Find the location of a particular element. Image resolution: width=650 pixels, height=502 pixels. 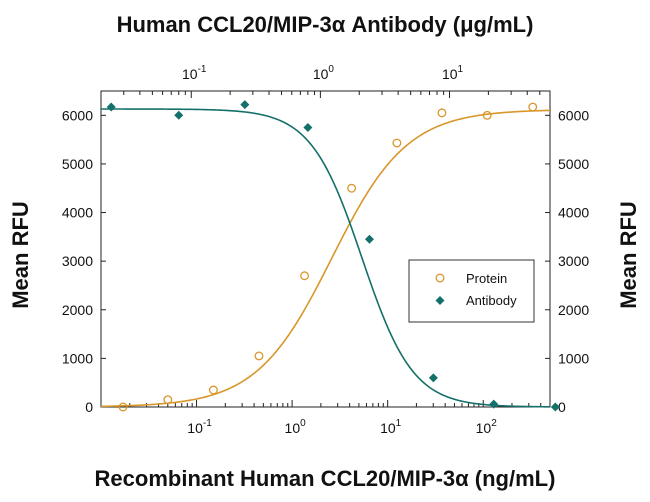

y-tick-label-left: 4000 is located at coordinates (77, 213).